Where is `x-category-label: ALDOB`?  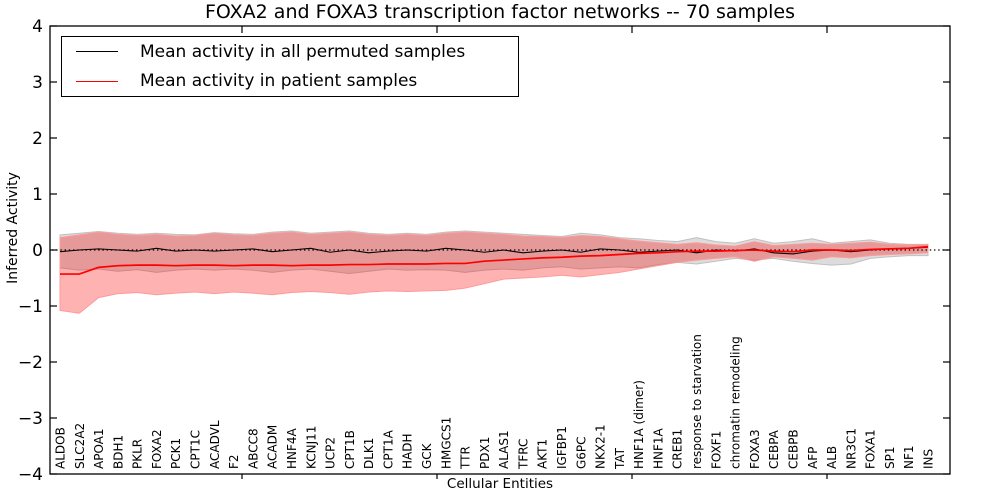
x-category-label: ALDOB is located at coordinates (61, 448).